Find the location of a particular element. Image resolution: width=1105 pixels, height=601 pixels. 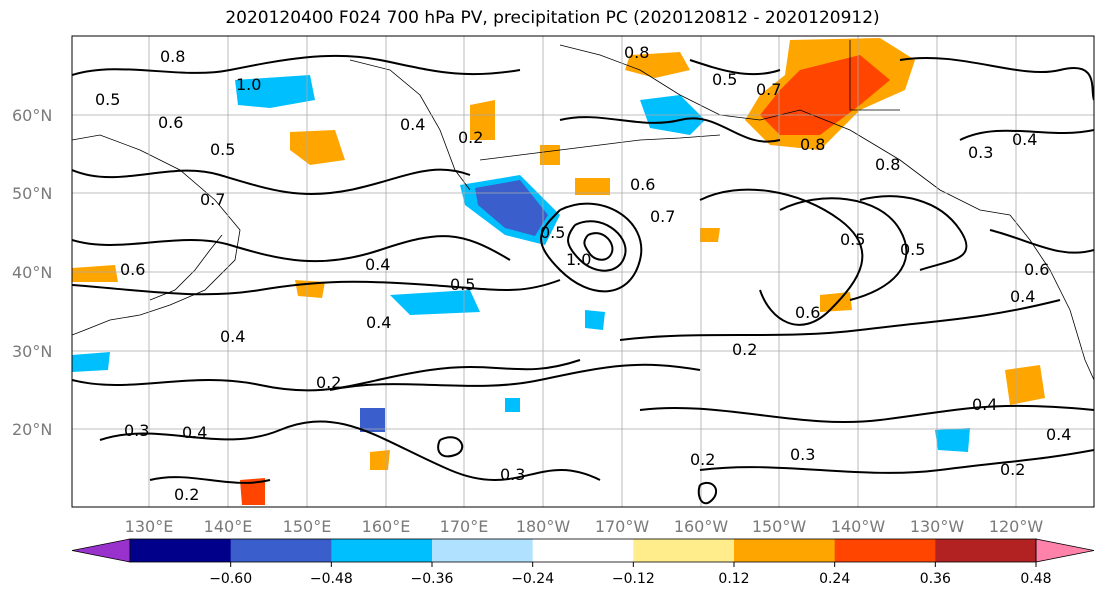

shade-positive-ne is located at coordinates (657, 65).